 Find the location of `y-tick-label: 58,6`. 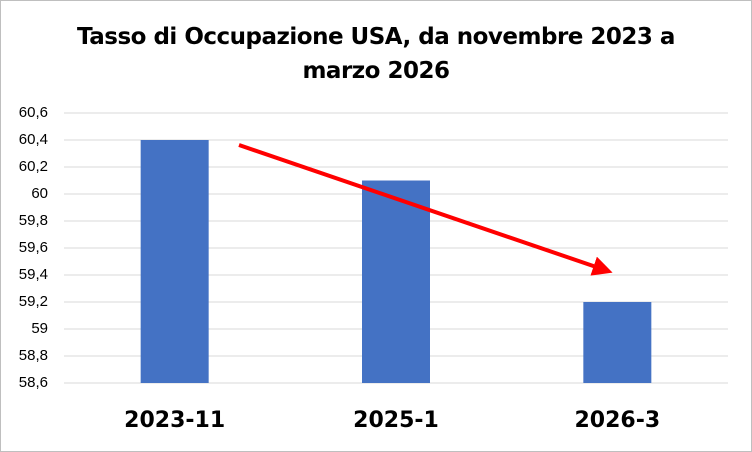

y-tick-label: 58,6 is located at coordinates (33, 382).